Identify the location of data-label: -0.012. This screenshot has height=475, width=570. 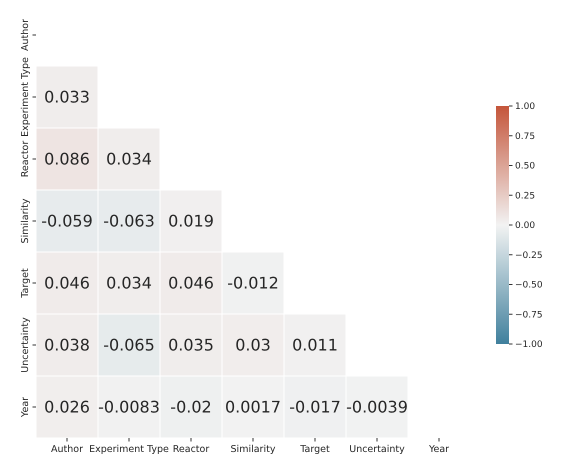
(253, 283).